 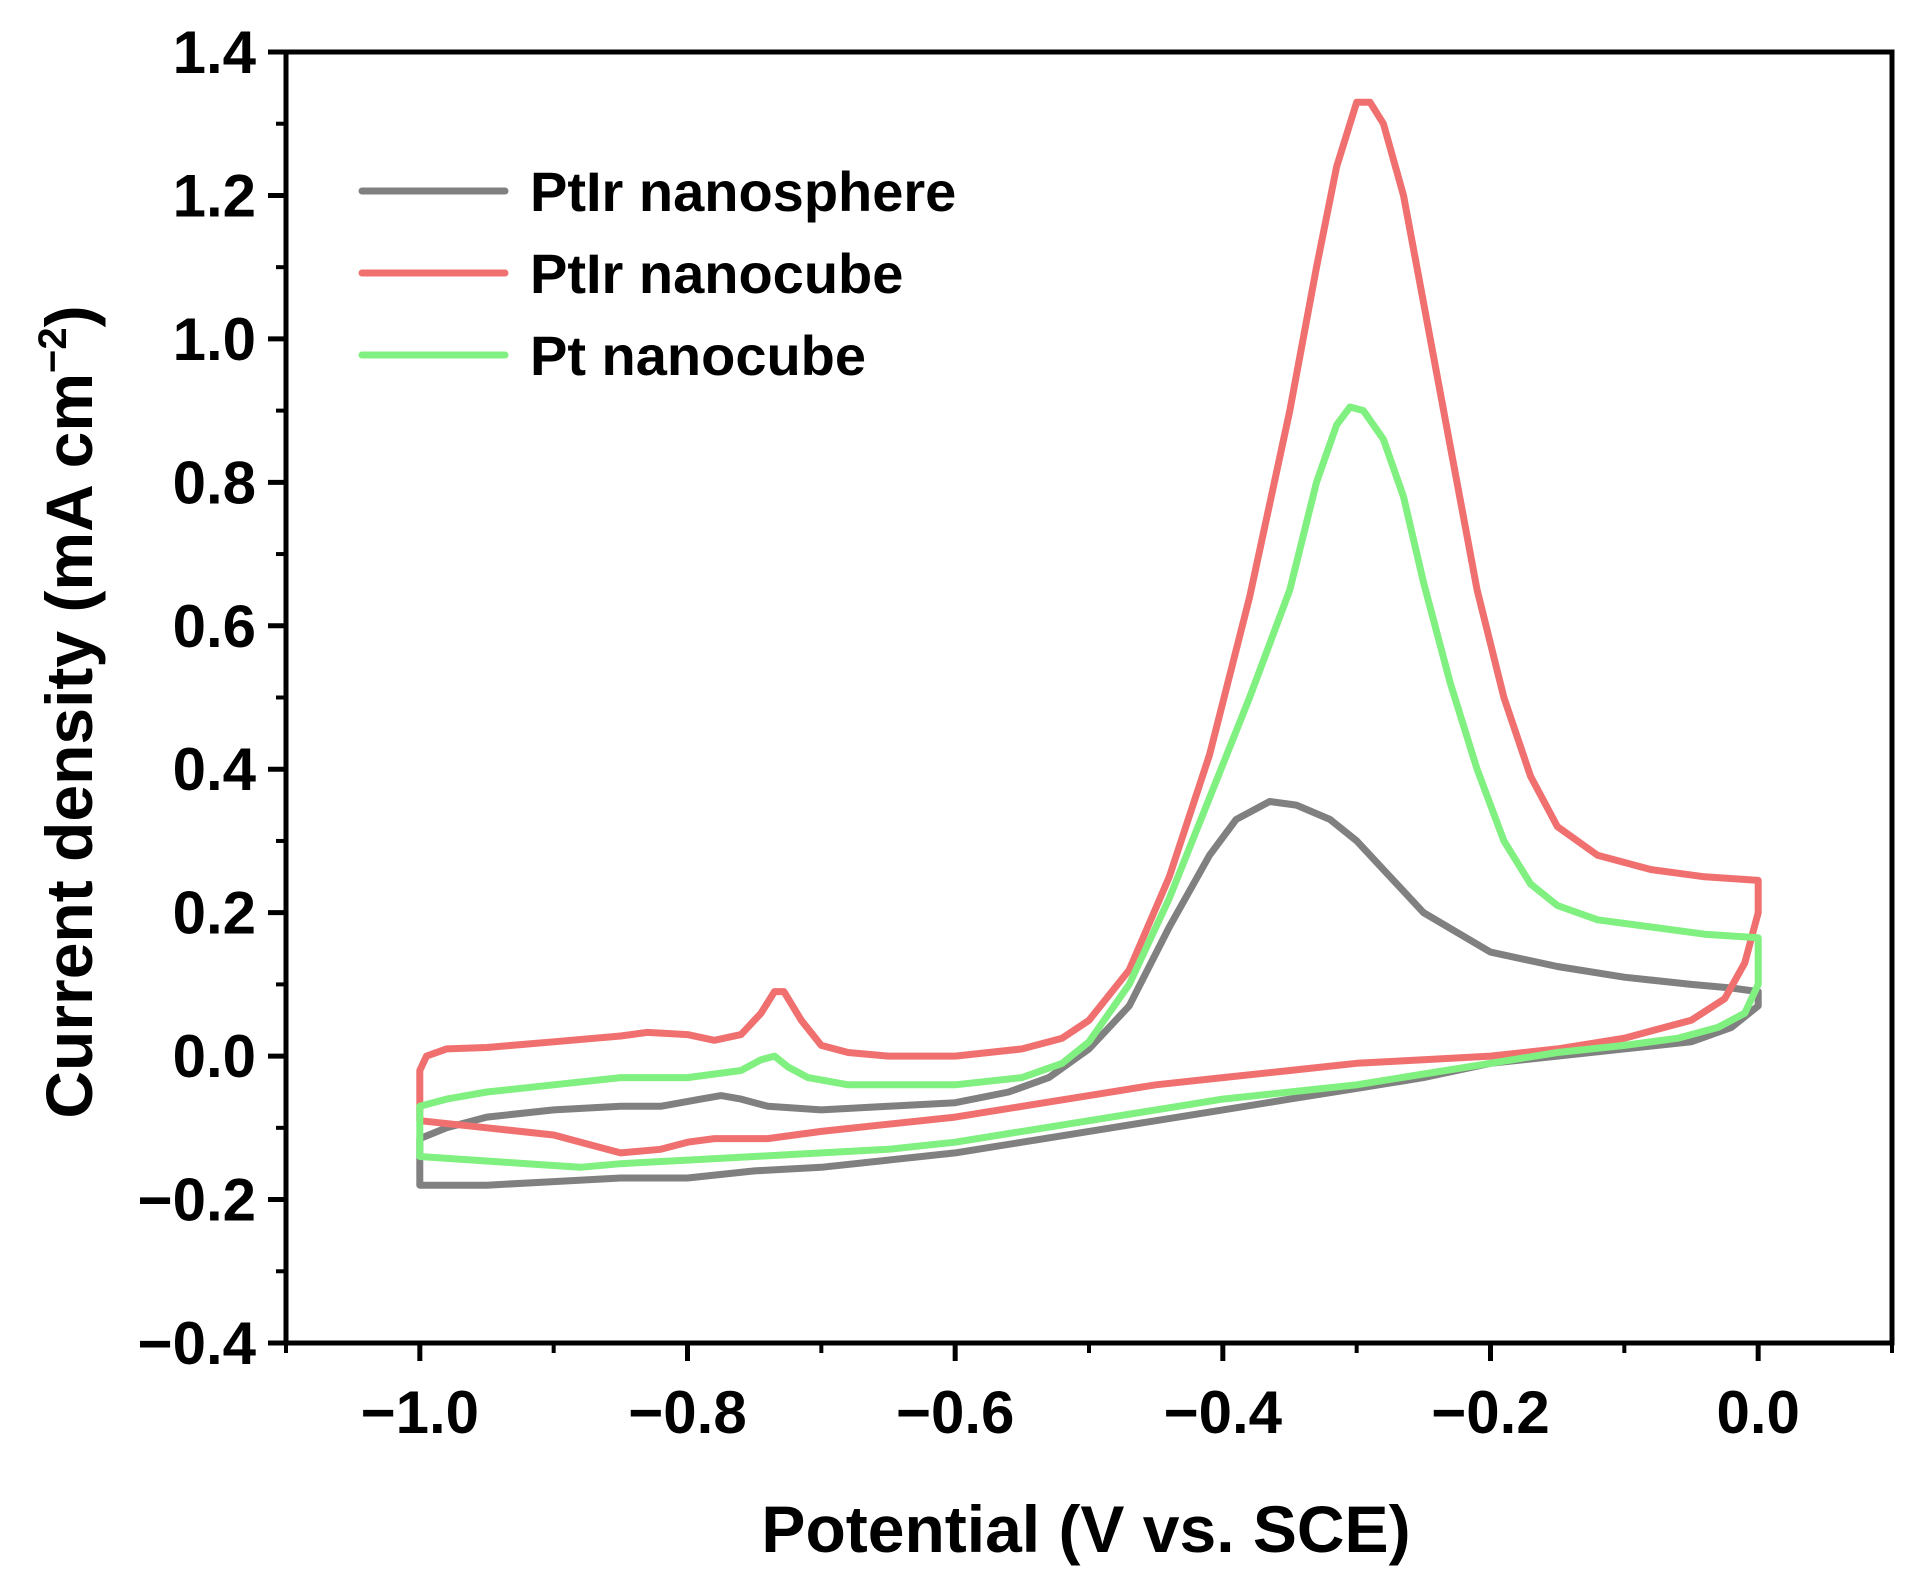 I want to click on x-tick-label-1-0: −1.0, so click(x=420, y=1412).